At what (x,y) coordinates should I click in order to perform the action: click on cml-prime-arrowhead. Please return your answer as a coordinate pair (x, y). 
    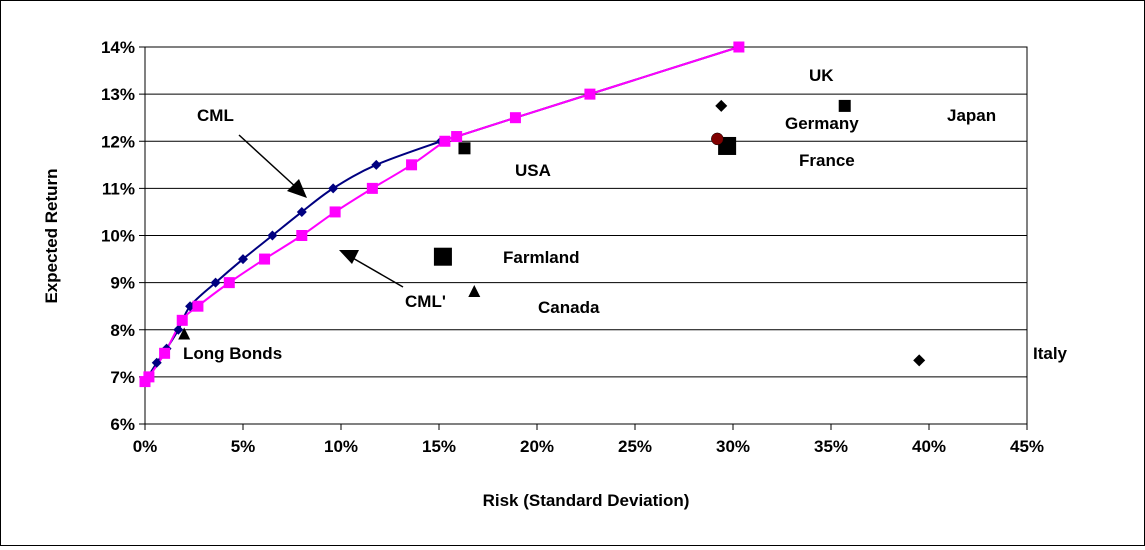
    Looking at the image, I should click on (349, 257).